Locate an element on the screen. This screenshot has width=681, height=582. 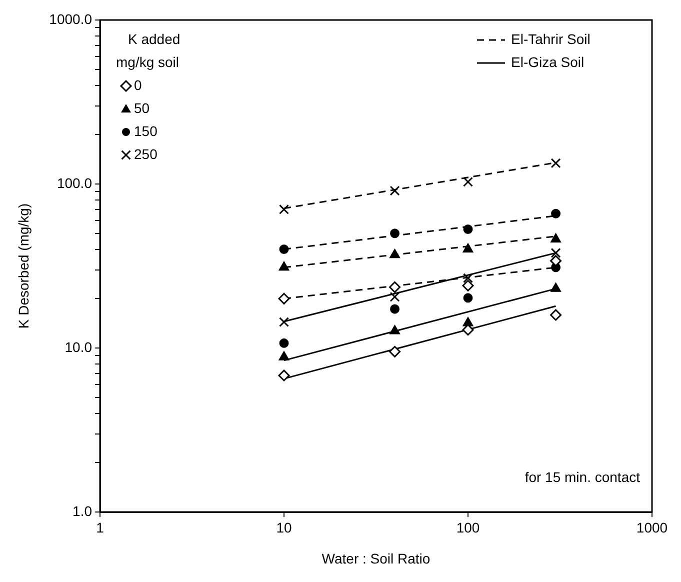
y-tick-label: 1.0 is located at coordinates (82, 510).